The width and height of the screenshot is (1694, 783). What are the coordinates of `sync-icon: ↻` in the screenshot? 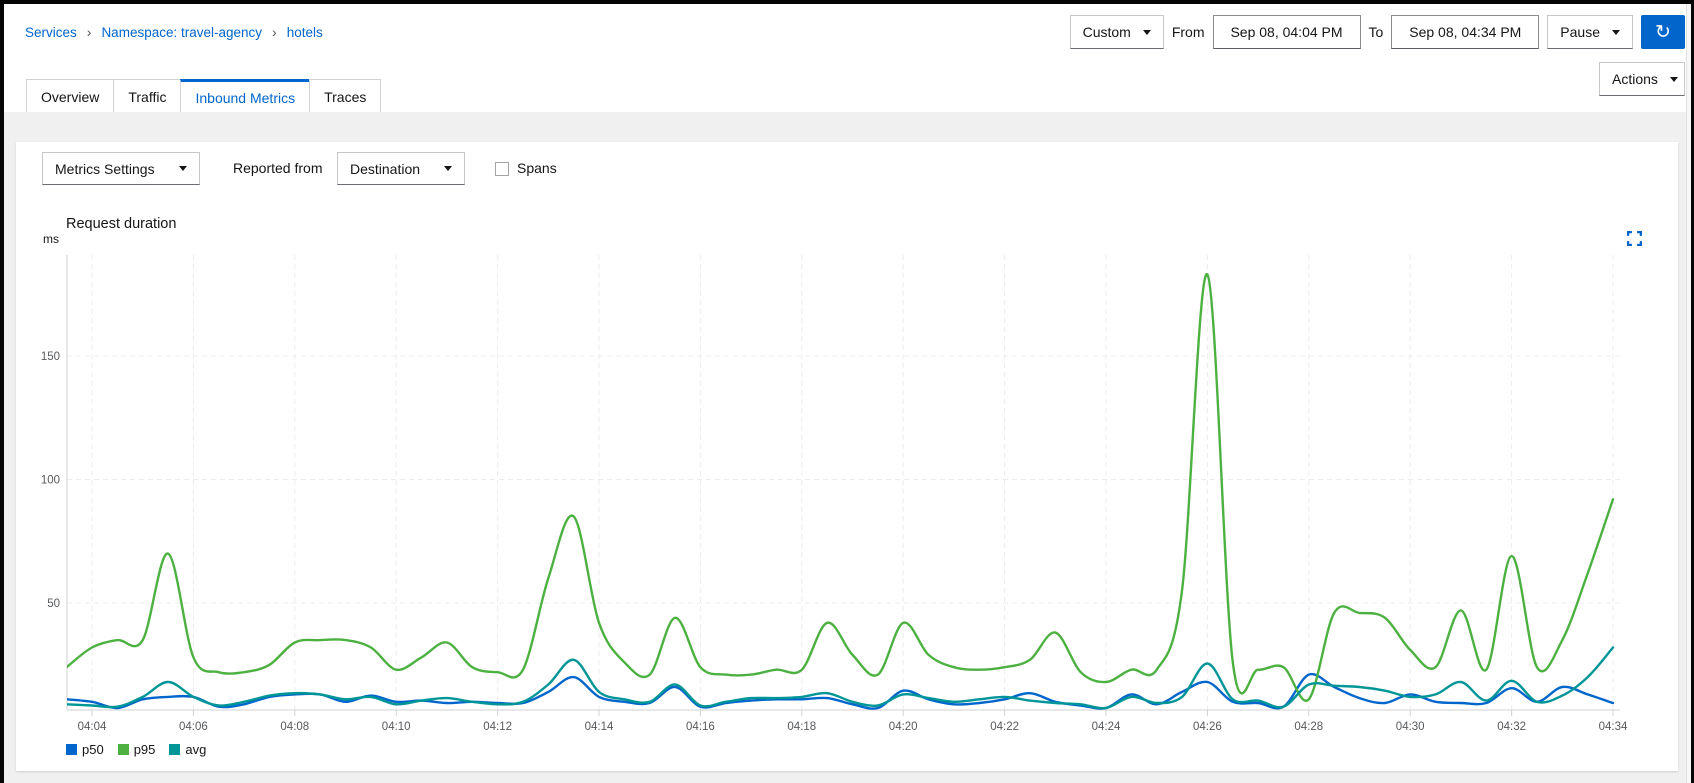 It's located at (1663, 32).